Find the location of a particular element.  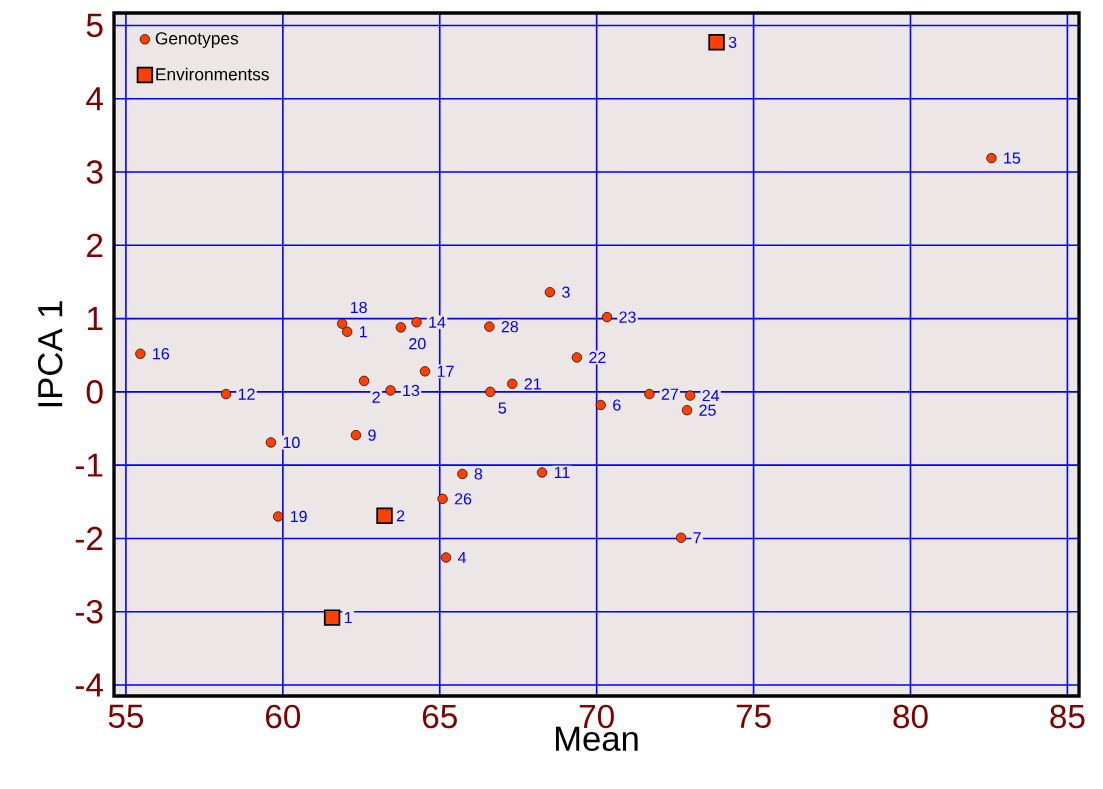

x-tick-label: 60 is located at coordinates (283, 716).